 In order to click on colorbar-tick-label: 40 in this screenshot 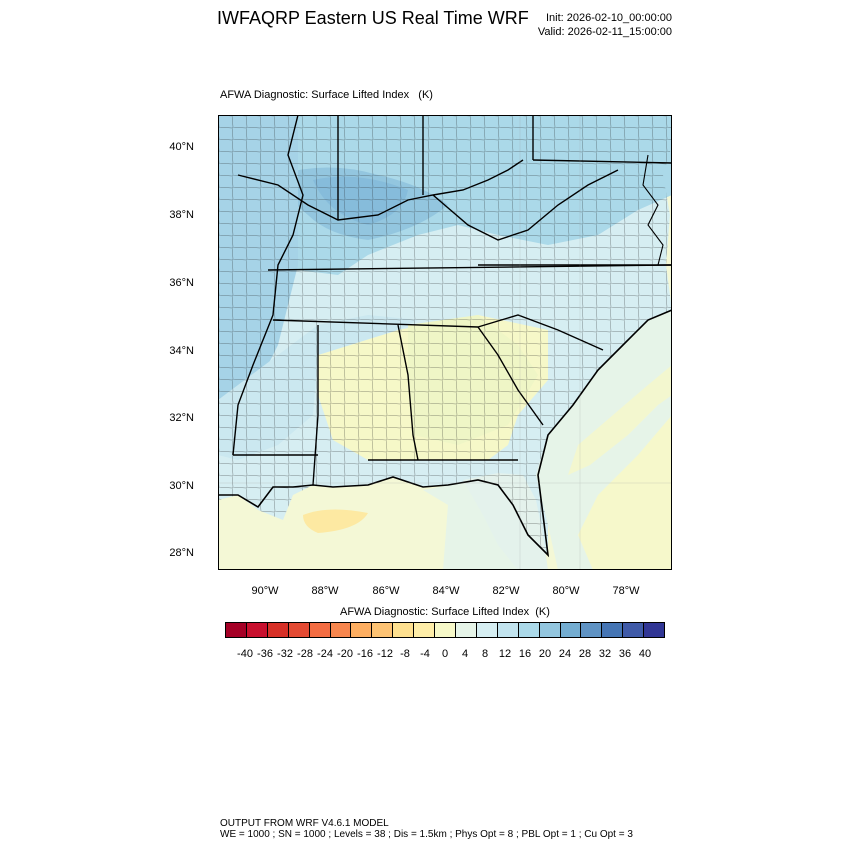, I will do `click(645, 654)`.